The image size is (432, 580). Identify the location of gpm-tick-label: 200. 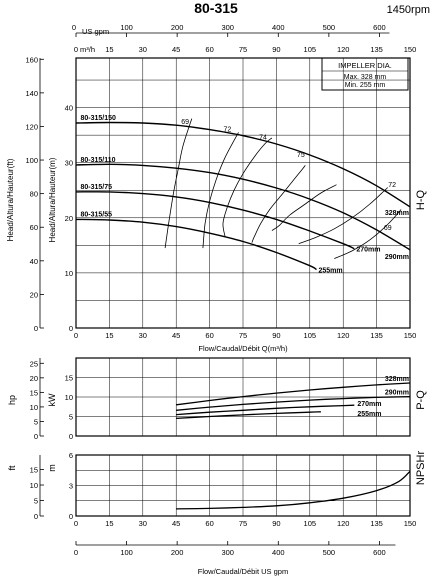
(177, 27).